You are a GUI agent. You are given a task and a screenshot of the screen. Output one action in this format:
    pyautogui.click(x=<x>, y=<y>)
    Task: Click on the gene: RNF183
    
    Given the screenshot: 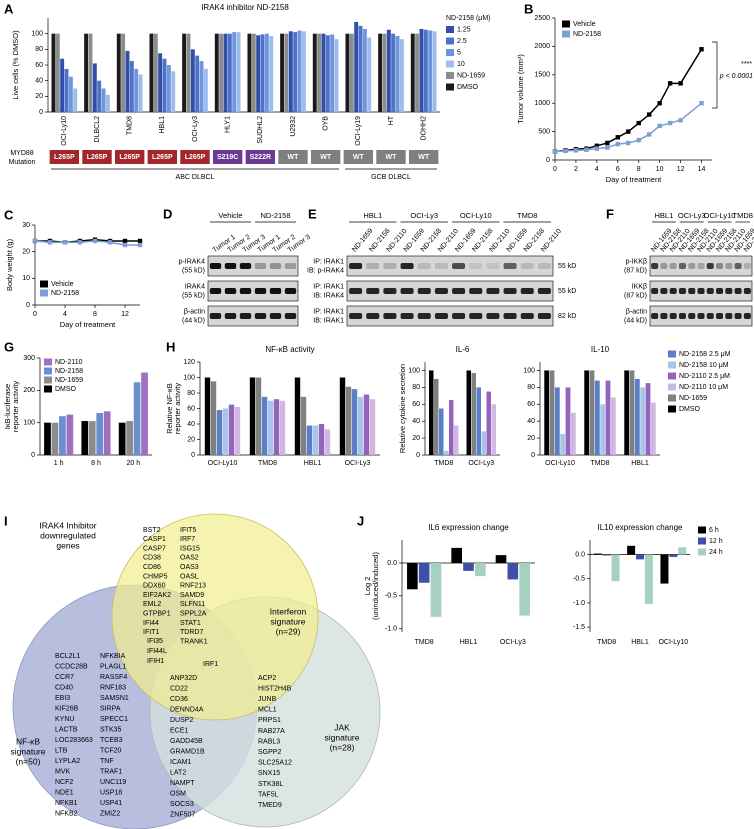 What is the action you would take?
    pyautogui.click(x=113, y=687)
    